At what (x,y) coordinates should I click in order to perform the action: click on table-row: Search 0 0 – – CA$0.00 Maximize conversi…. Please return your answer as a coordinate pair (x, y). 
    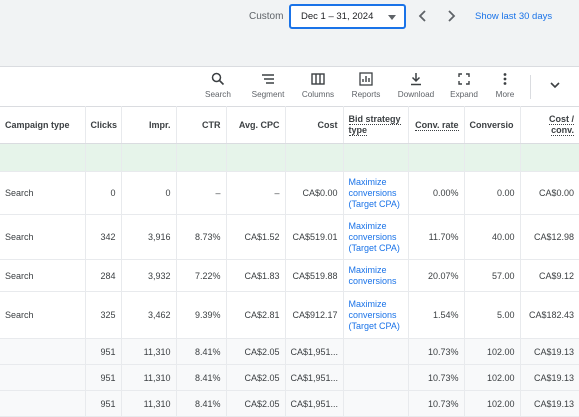
    Looking at the image, I should click on (289, 193).